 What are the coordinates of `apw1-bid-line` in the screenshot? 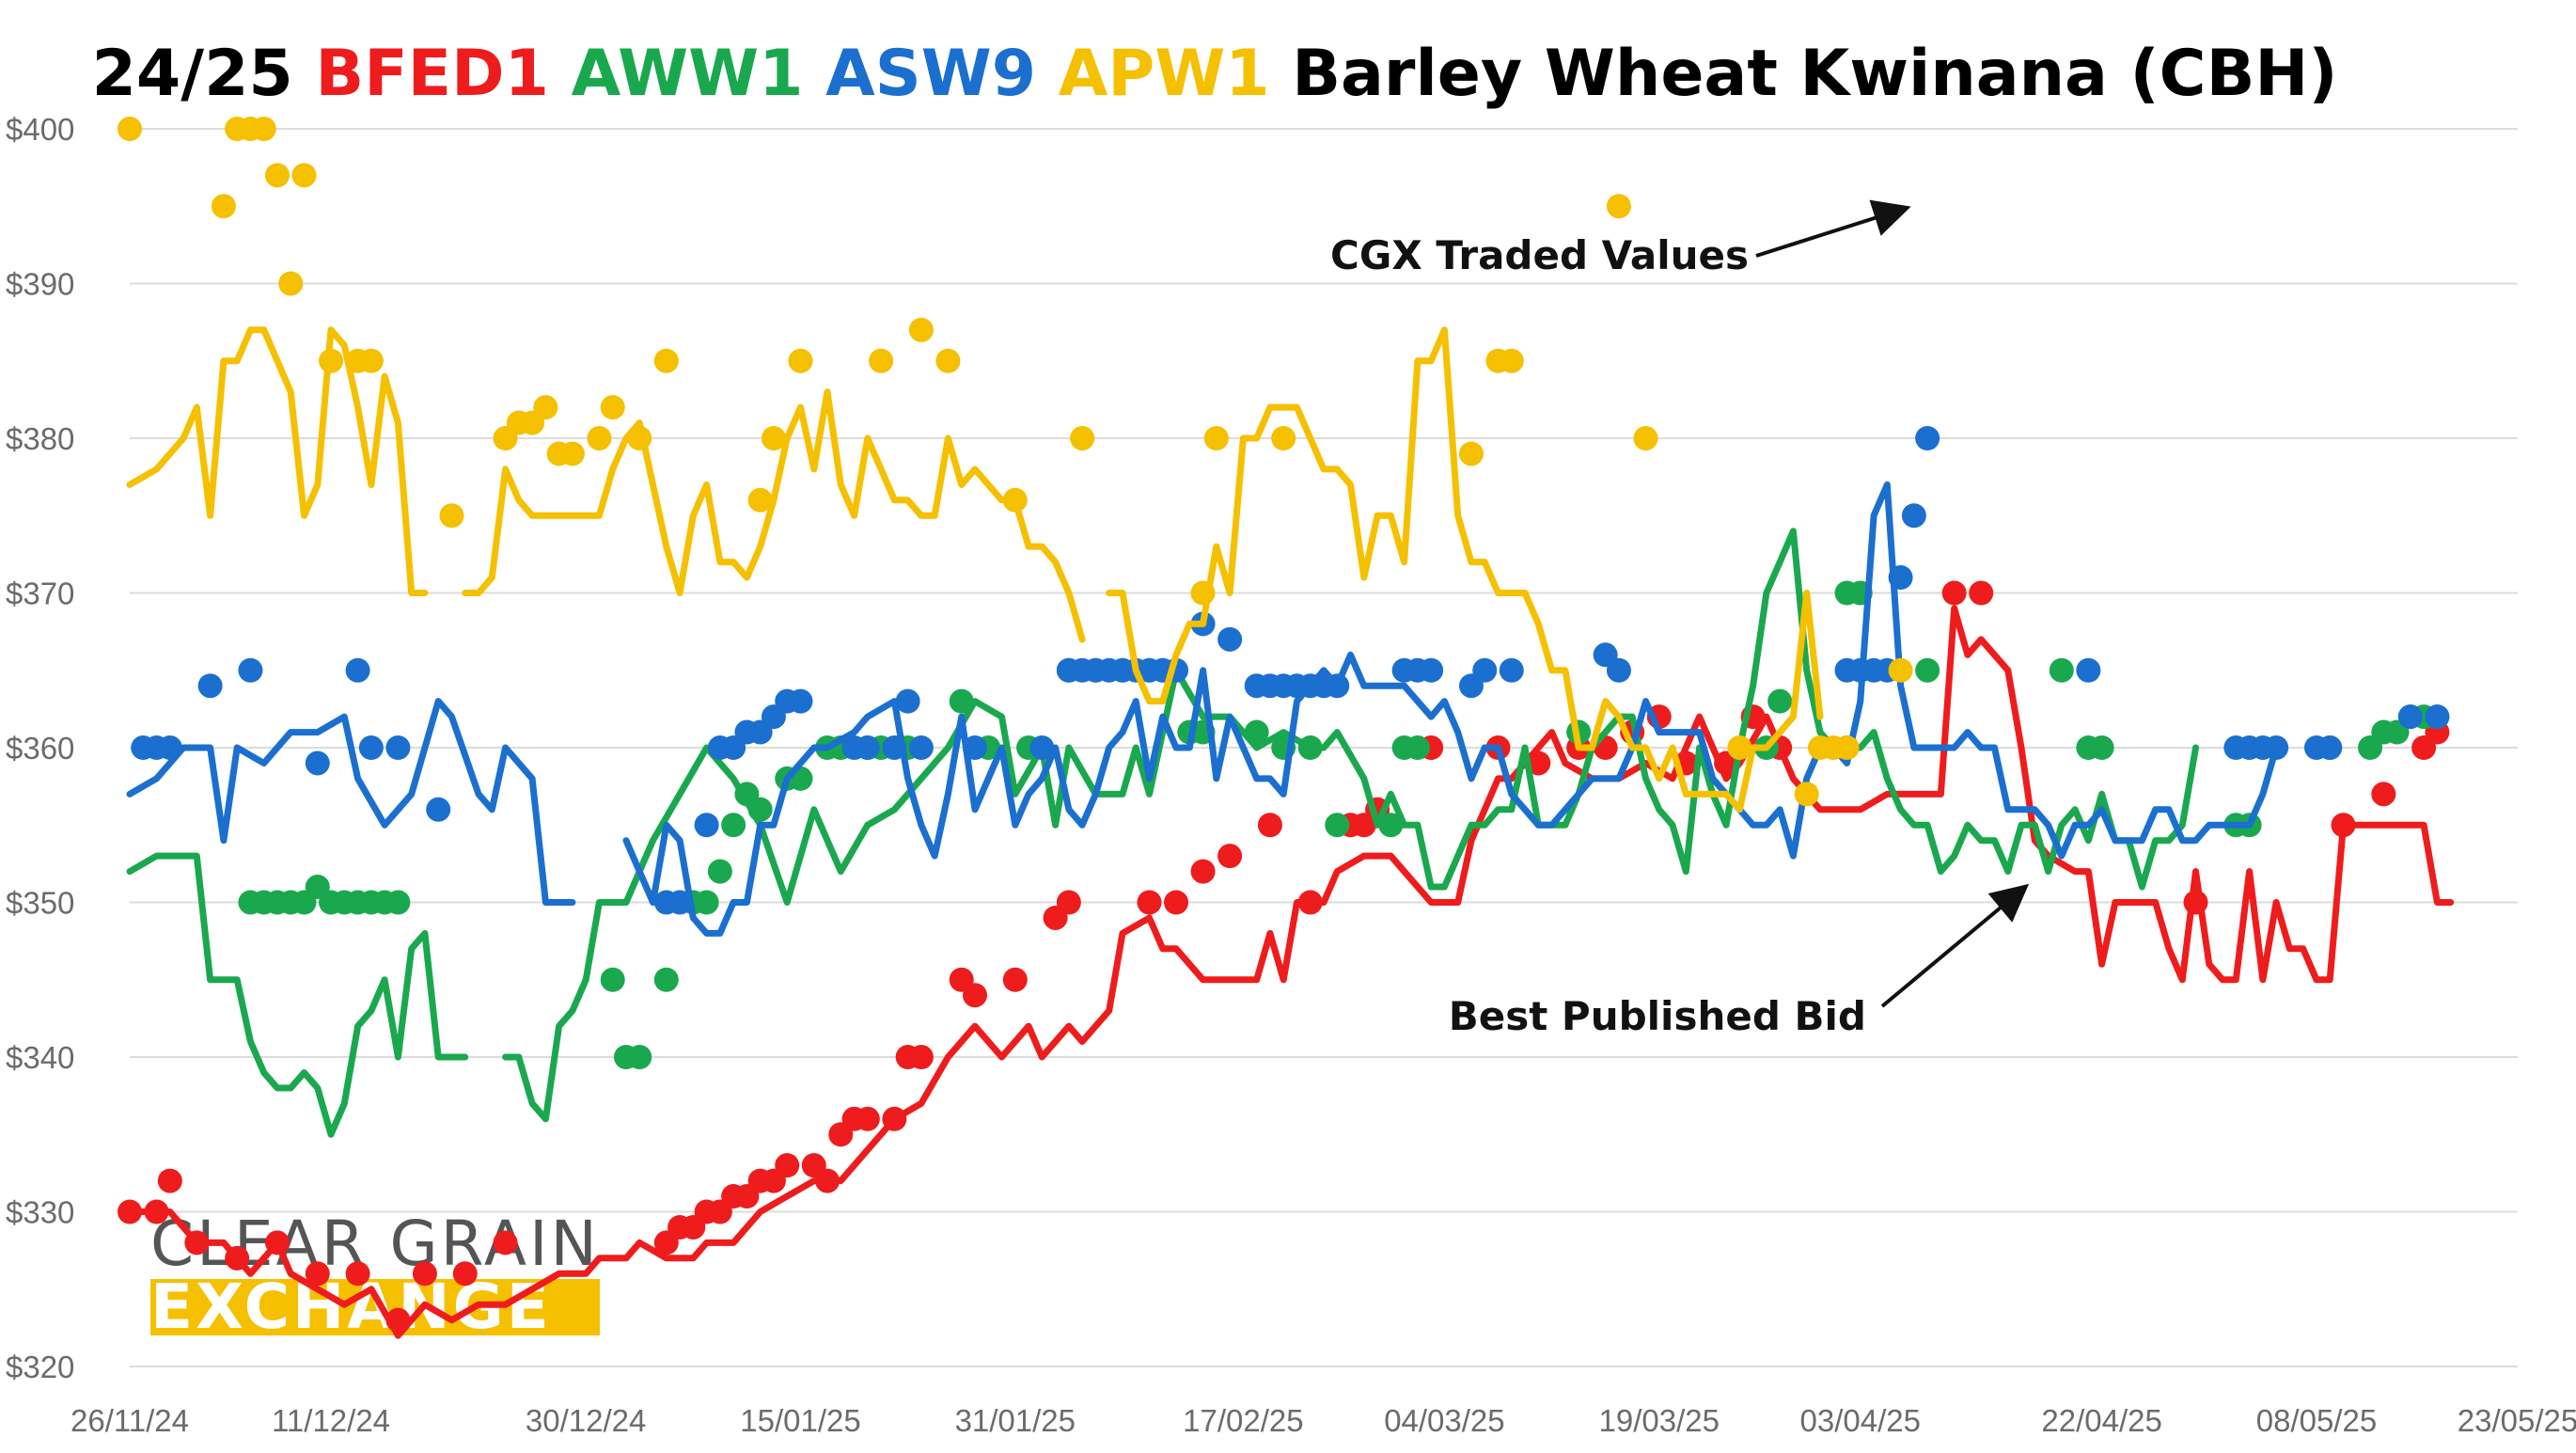 It's located at (277, 461).